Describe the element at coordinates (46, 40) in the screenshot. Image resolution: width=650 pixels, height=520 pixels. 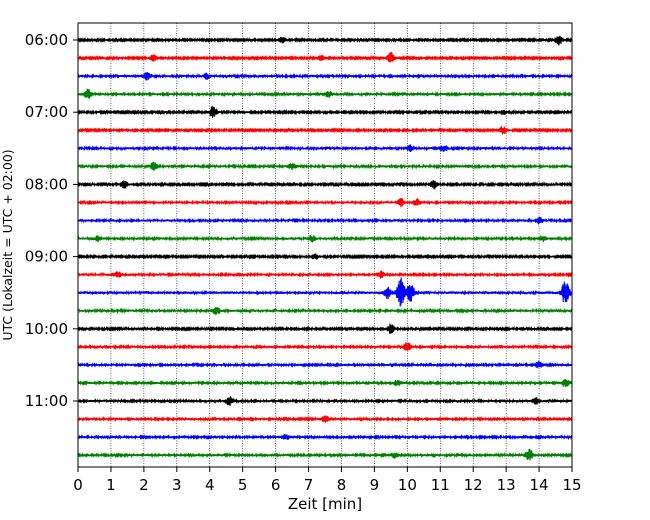
I see `y-tick-label: 06:00` at that location.